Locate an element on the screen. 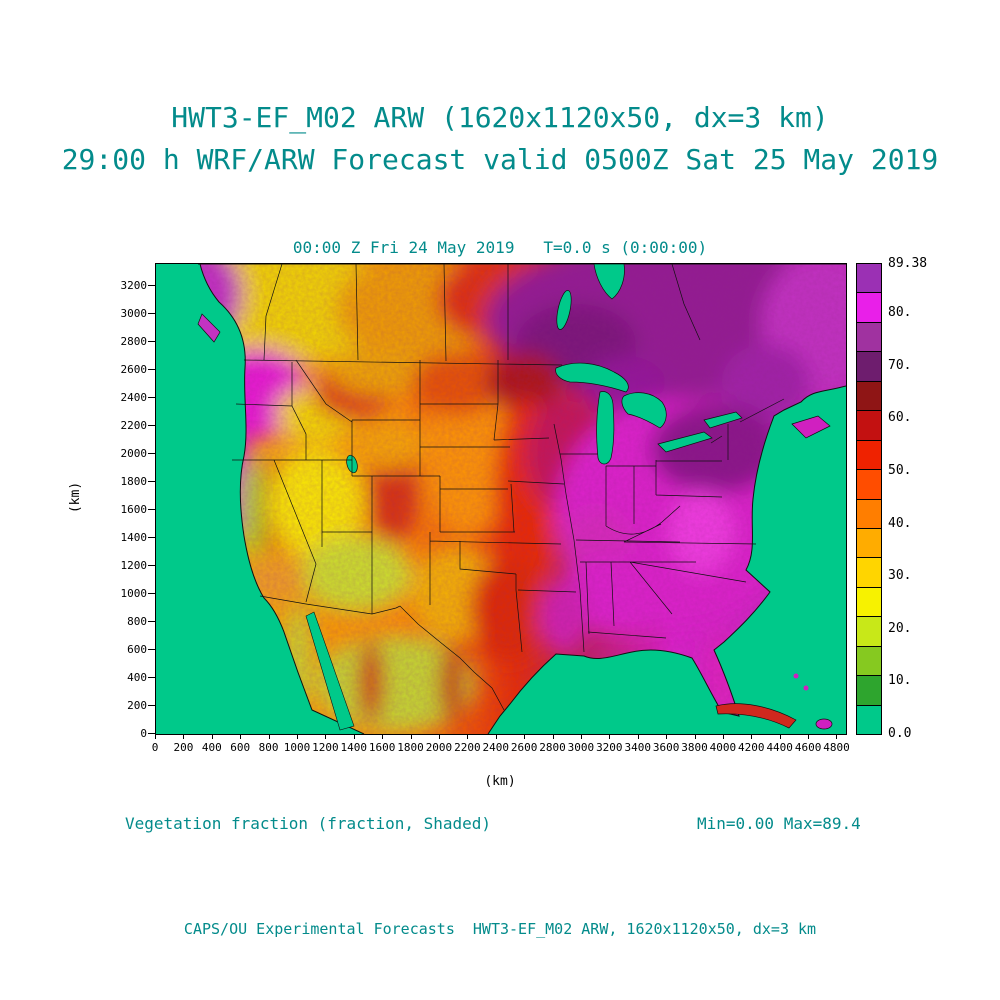 The height and width of the screenshot is (1000, 1000). x-tick-label: 4200 is located at coordinates (751, 747).